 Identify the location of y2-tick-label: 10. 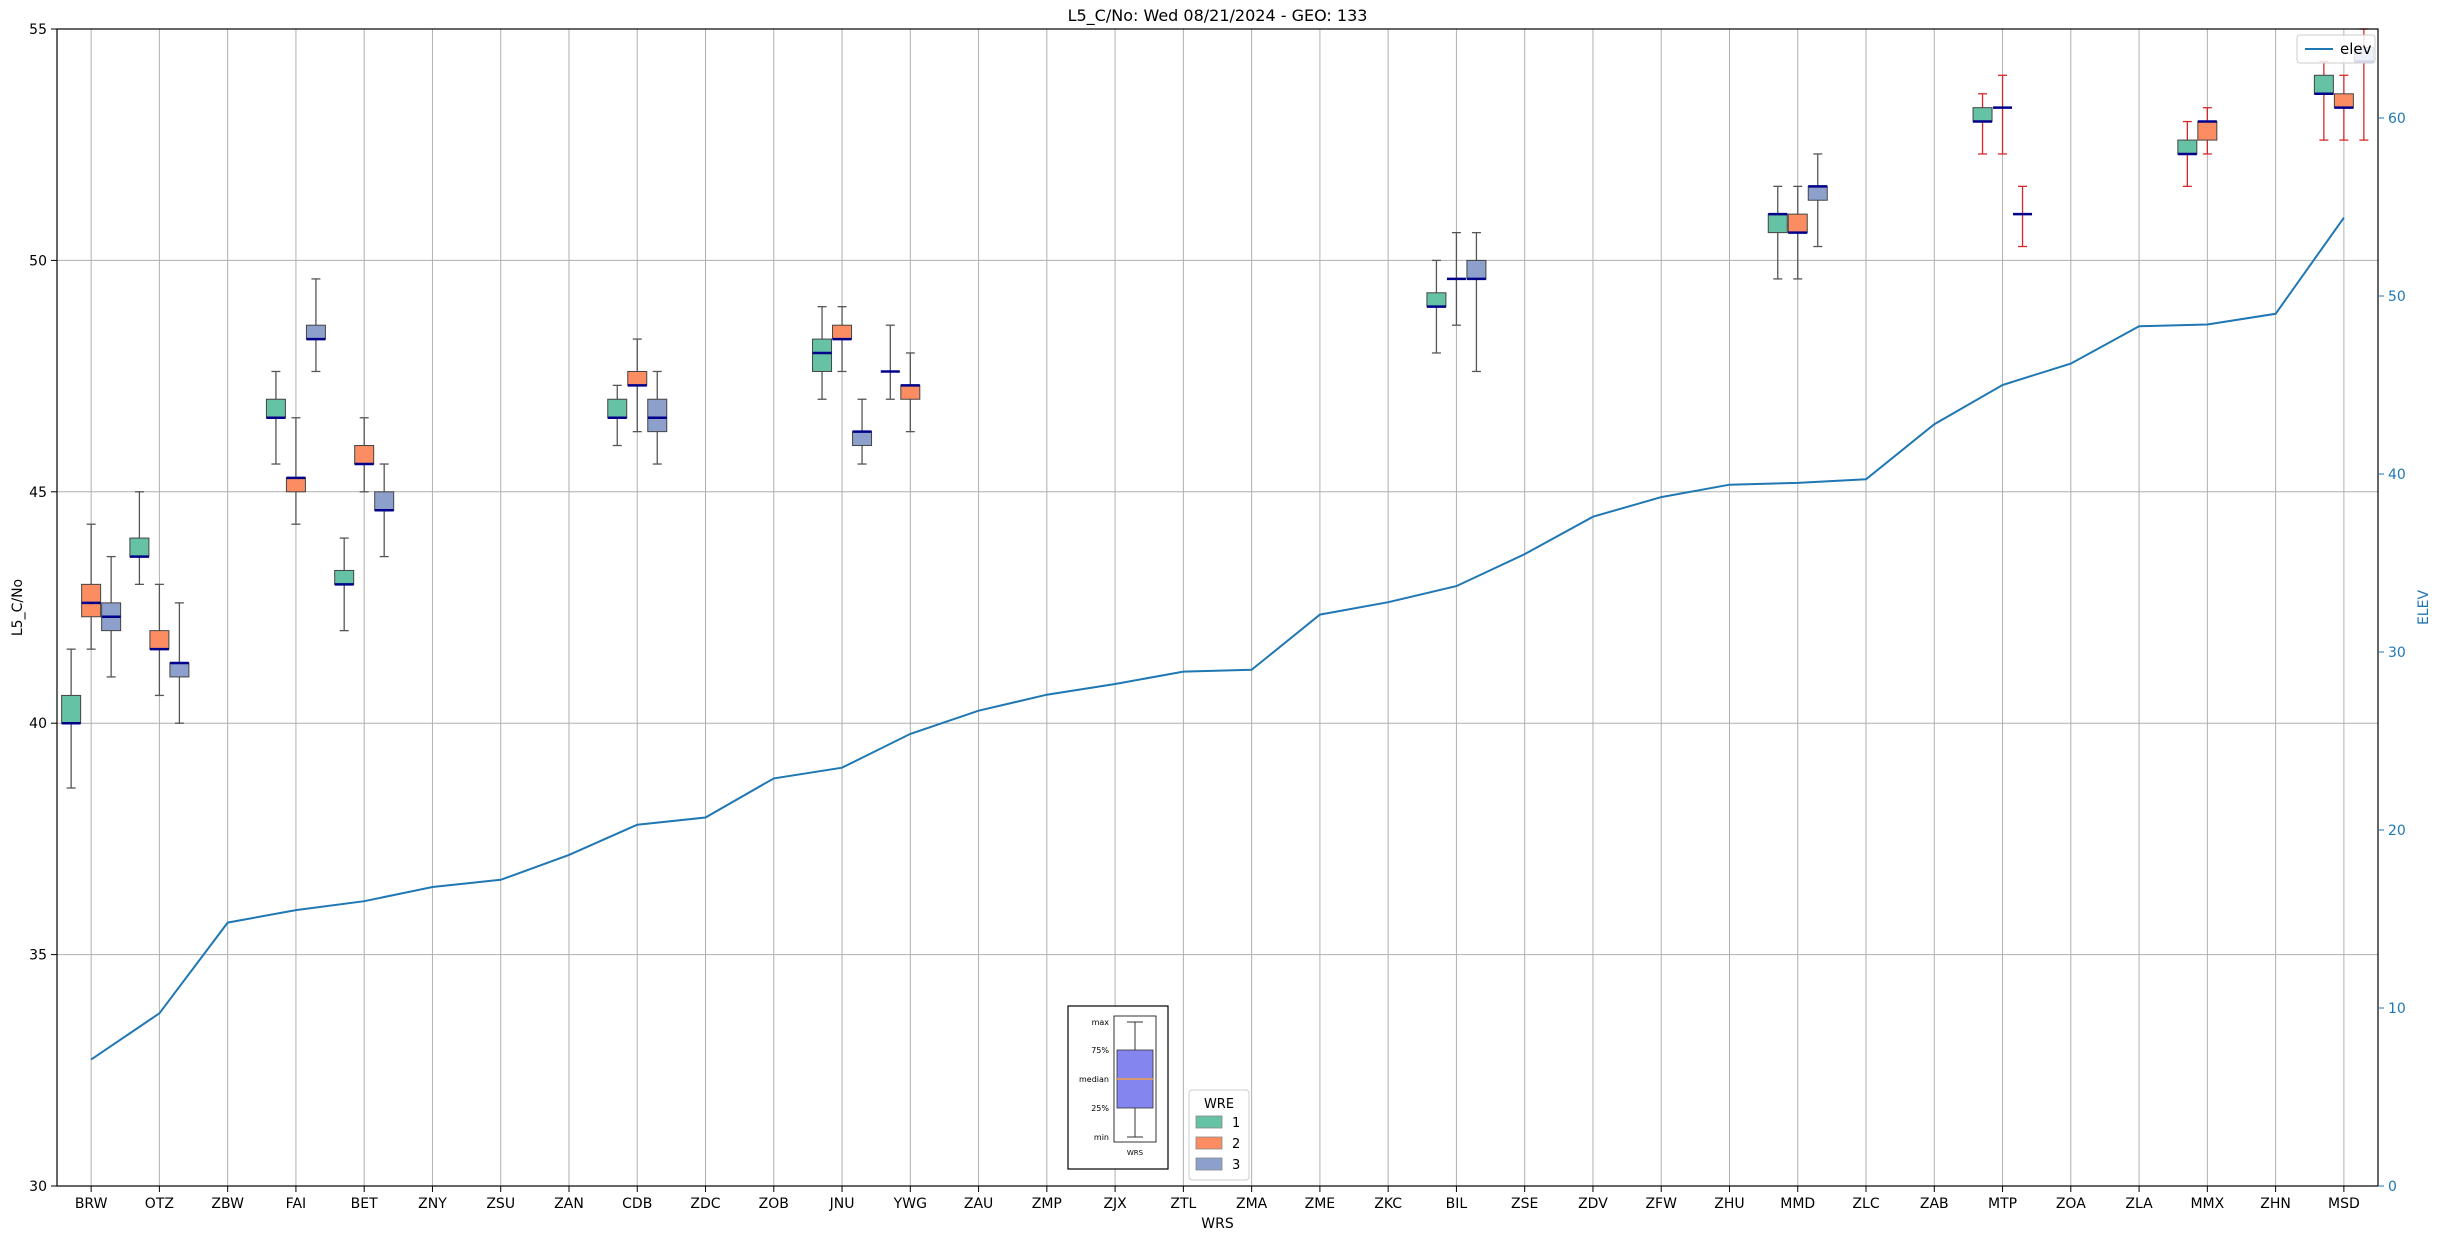
(2397, 1009).